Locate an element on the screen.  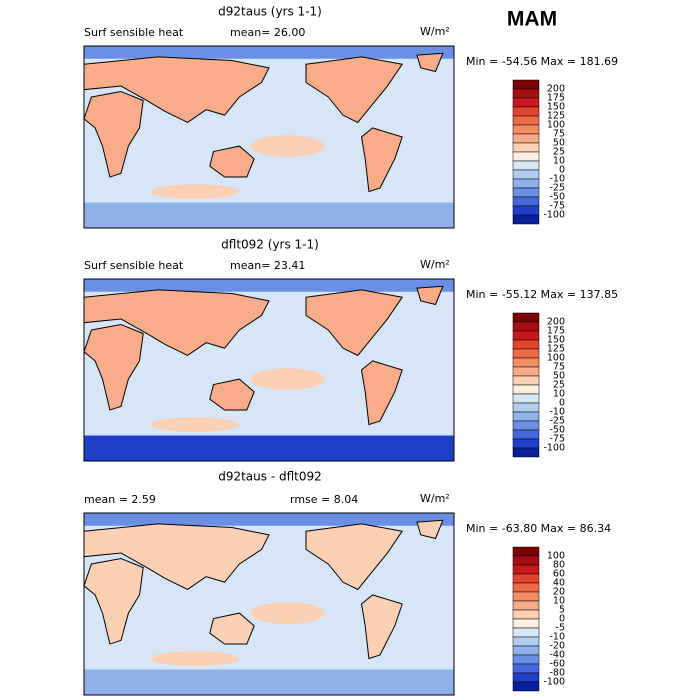
stat-label: rmse = 8.04 is located at coordinates (324, 499).